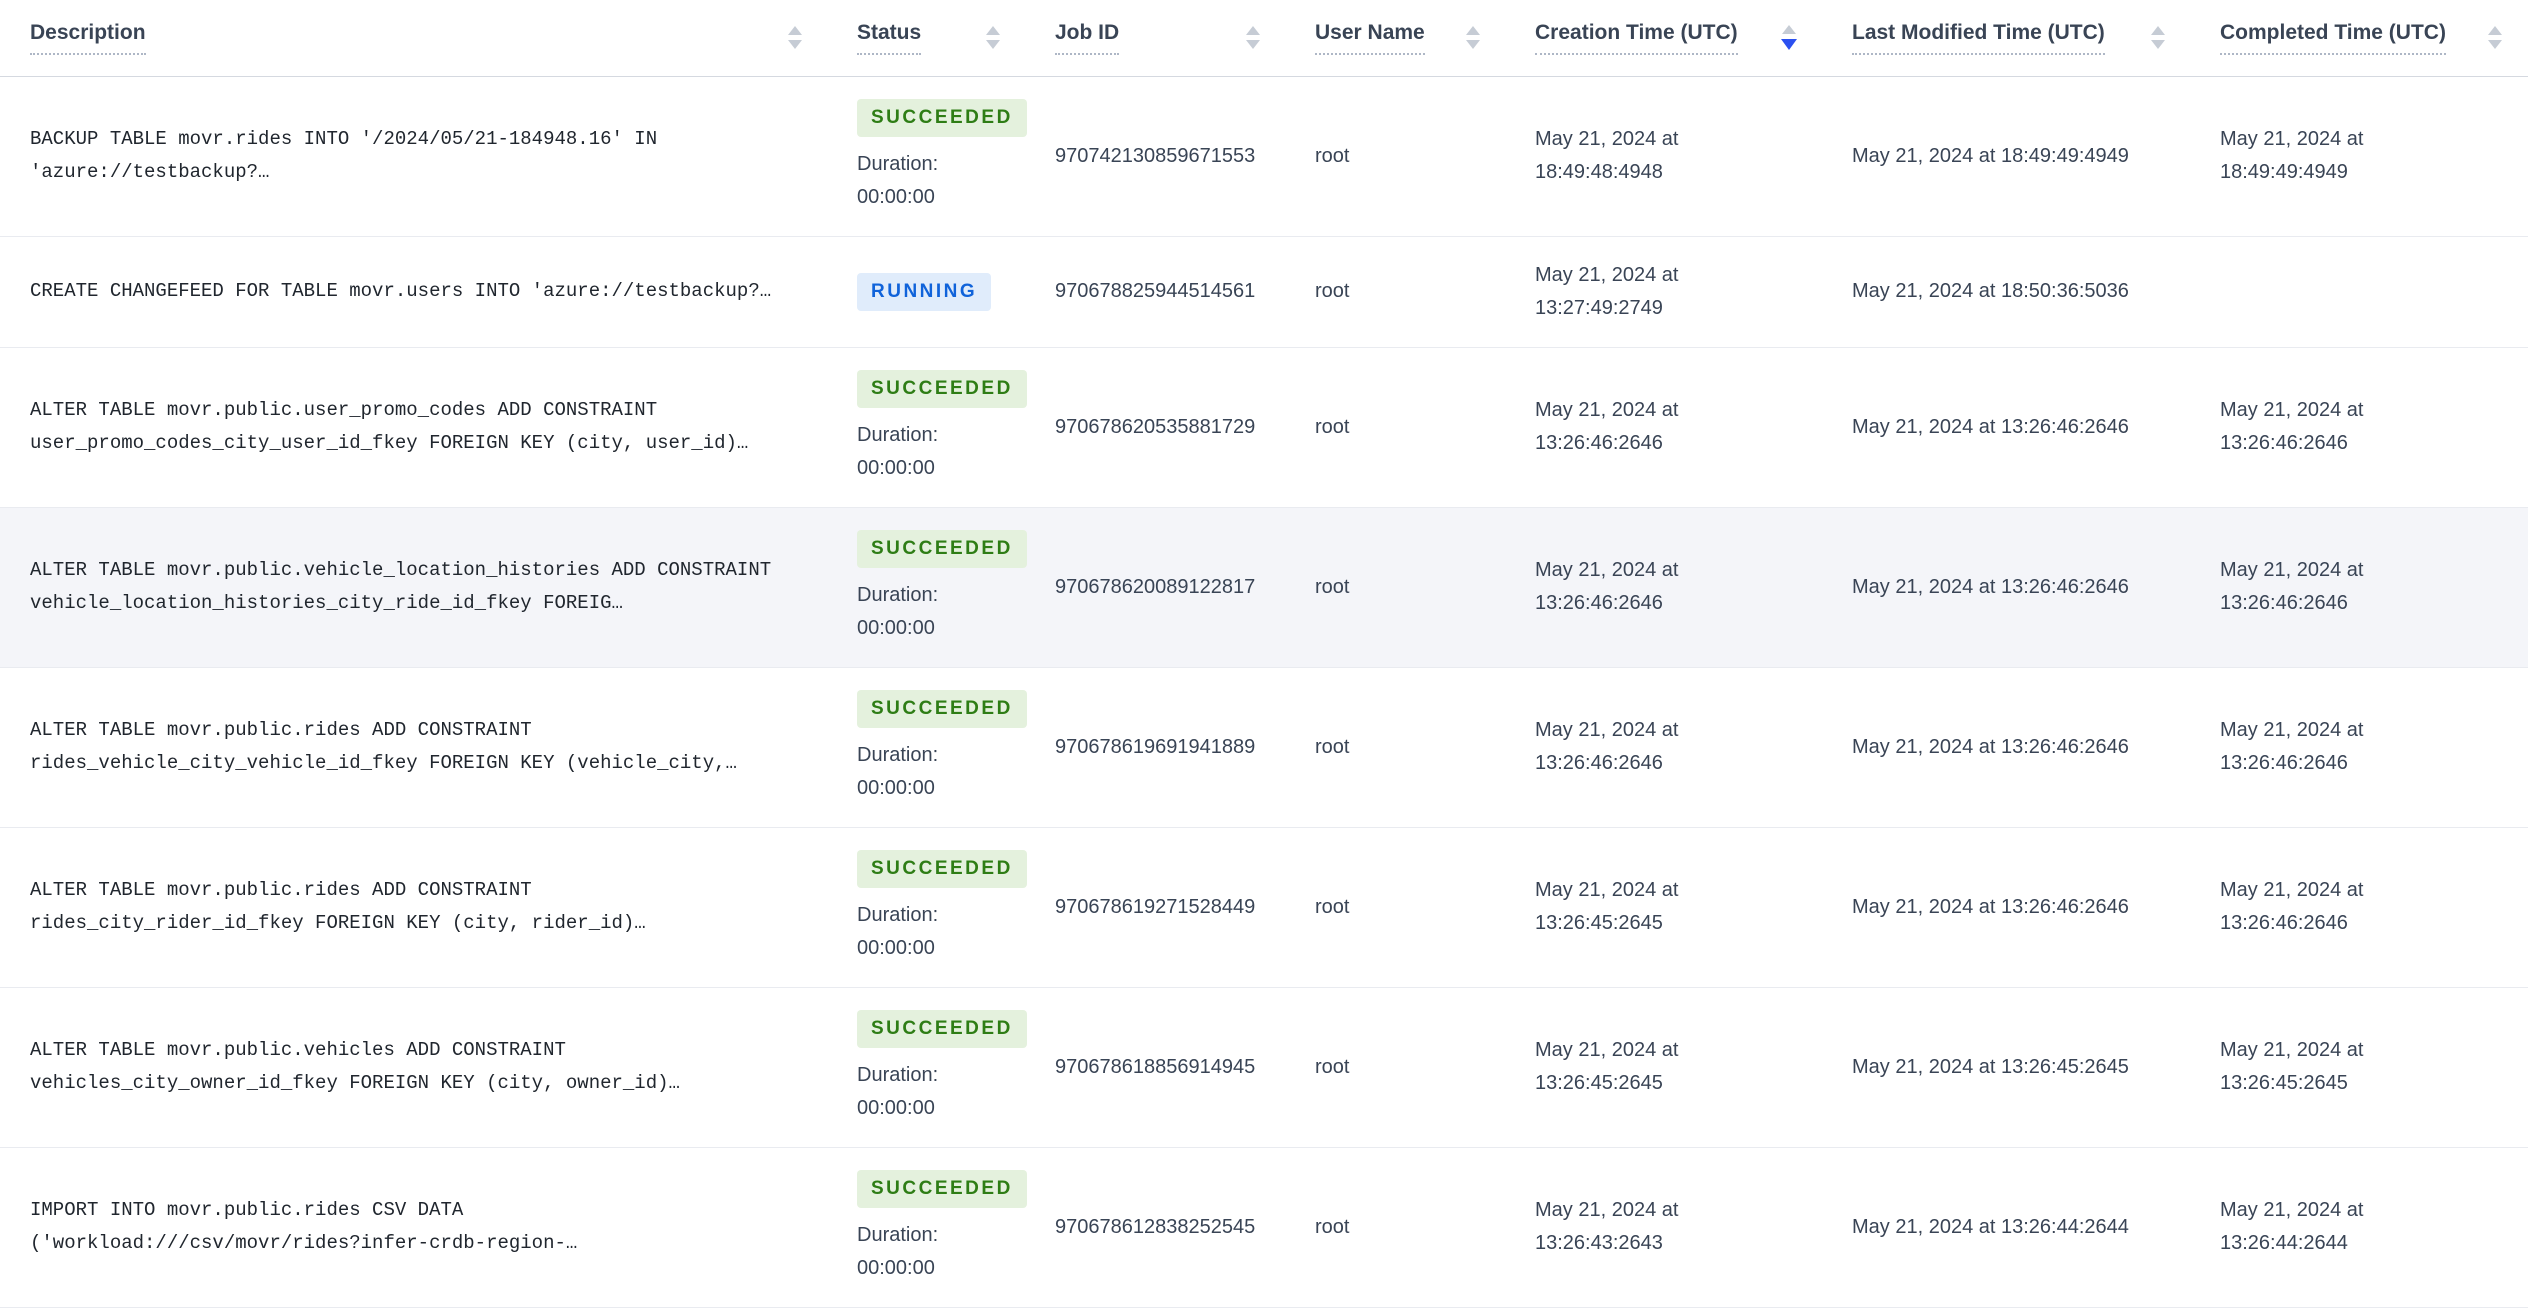  What do you see at coordinates (1990, 1226) in the screenshot?
I see `last-modified-time: May 21, 2024 at 13:26:44:2644` at bounding box center [1990, 1226].